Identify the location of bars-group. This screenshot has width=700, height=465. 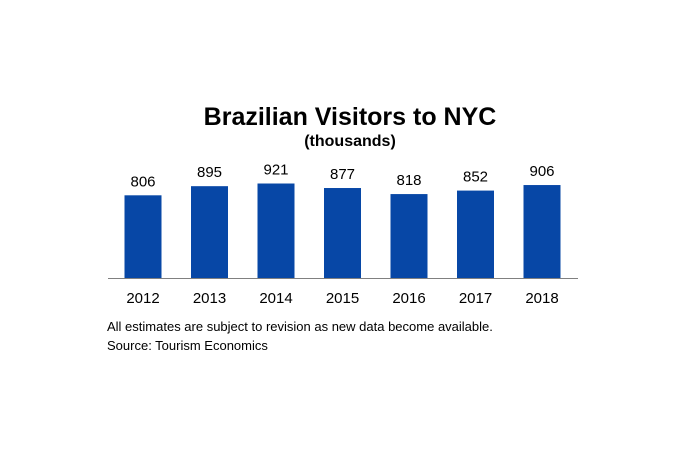
(342, 230).